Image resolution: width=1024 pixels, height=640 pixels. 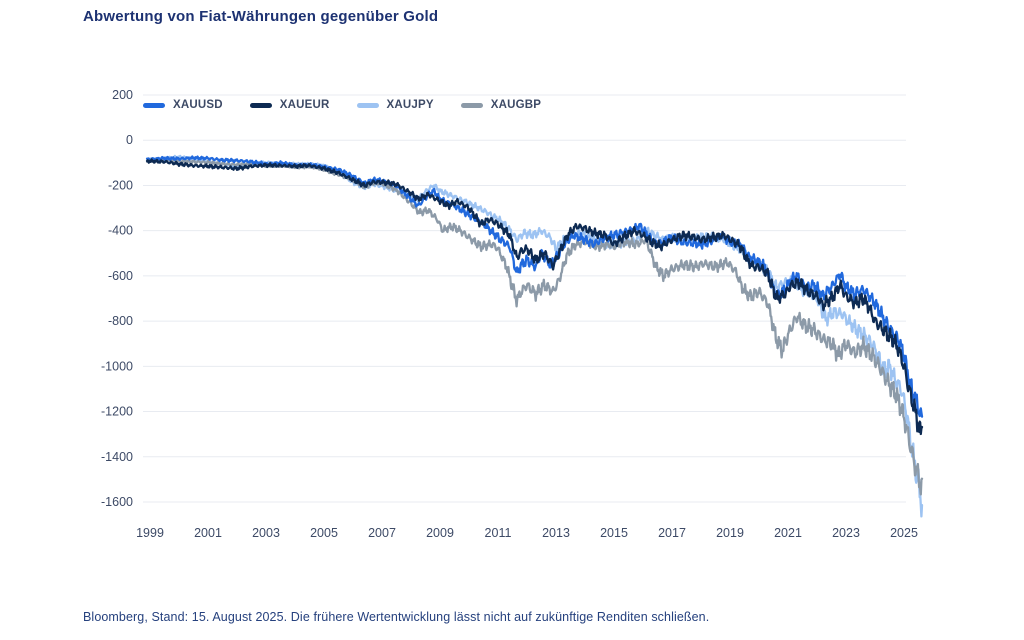 I want to click on legend-swatch-xaujpy, so click(x=367, y=105).